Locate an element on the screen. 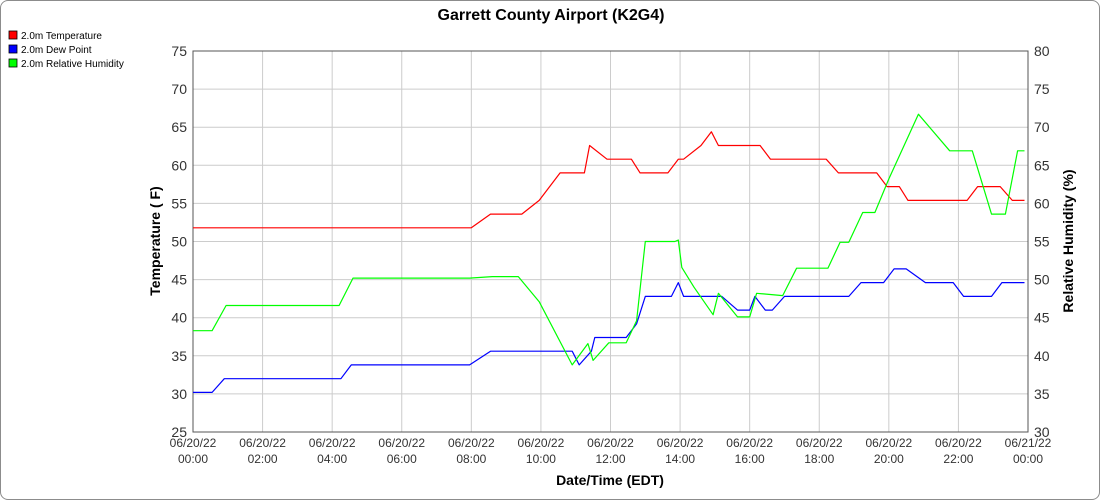 The image size is (1100, 501). legend-swatch-2-0m-relative-humidity is located at coordinates (13, 63).